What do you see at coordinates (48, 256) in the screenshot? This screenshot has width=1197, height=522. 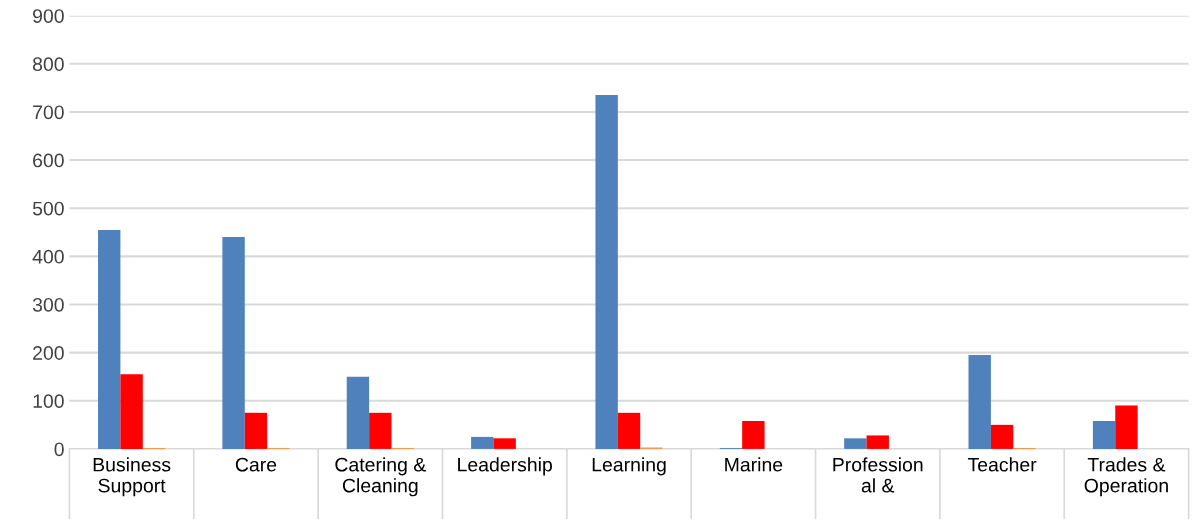 I see `y-tick-label: 400` at bounding box center [48, 256].